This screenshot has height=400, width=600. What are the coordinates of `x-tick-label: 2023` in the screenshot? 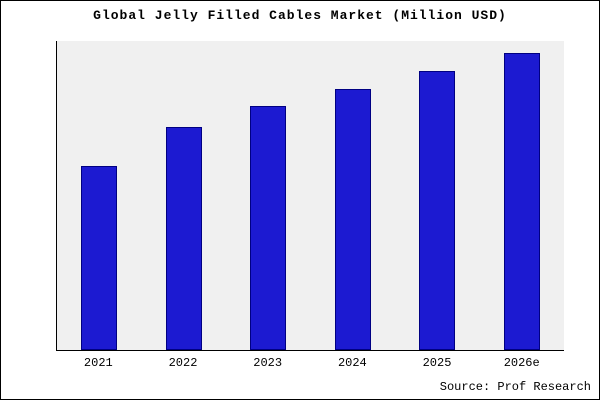 It's located at (268, 363).